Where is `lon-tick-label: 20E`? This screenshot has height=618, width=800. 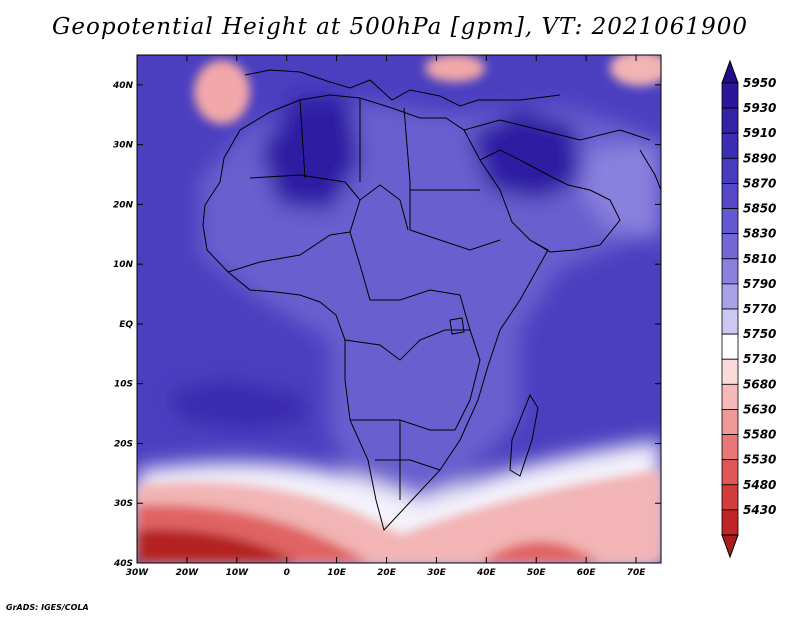
lon-tick-label: 20E is located at coordinates (387, 573).